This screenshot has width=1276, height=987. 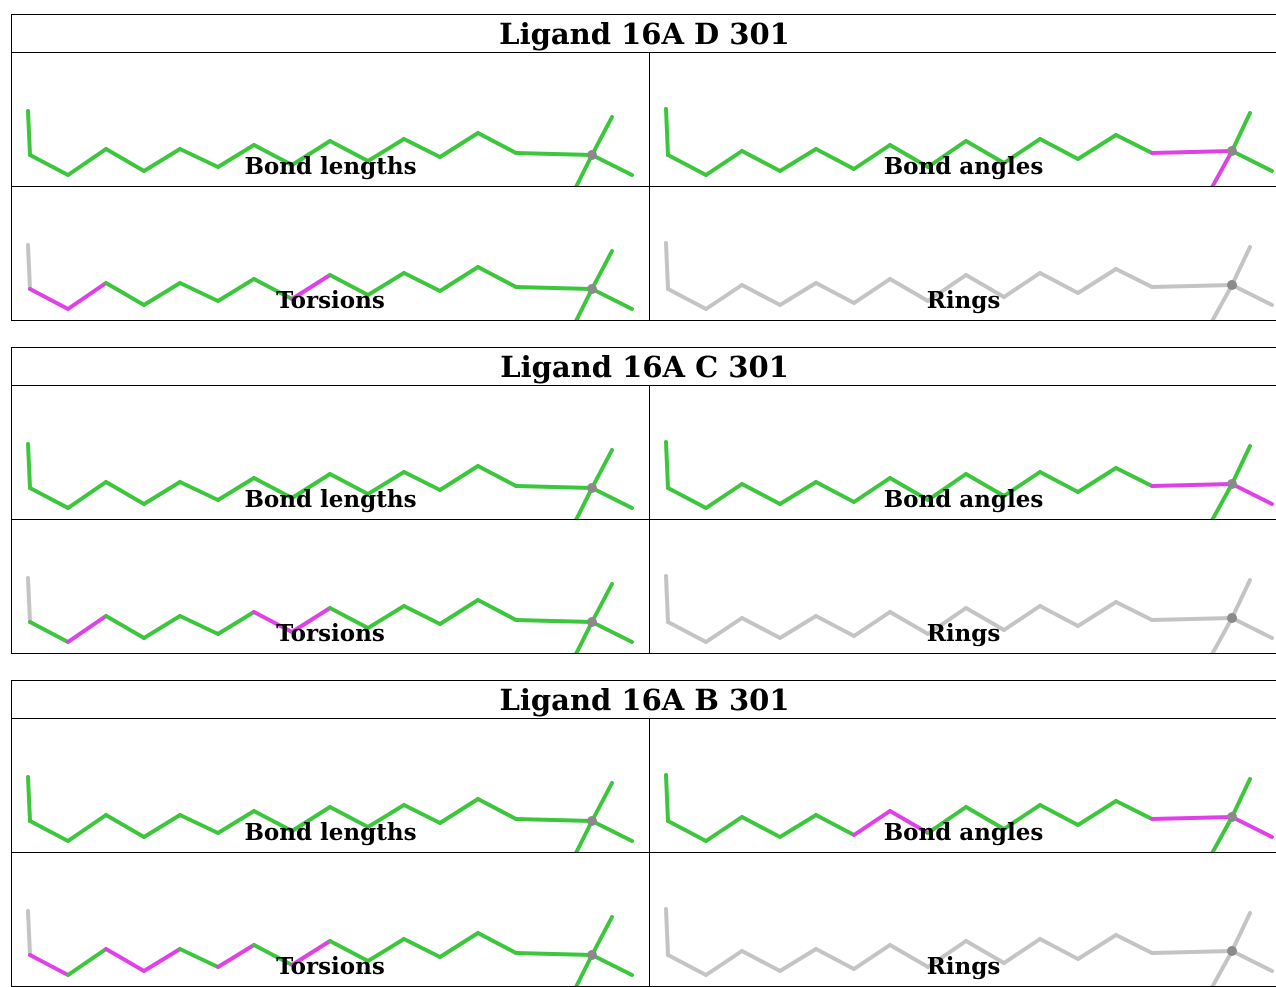 I want to click on ligand-title: Ligand 16A C 301, so click(x=644, y=367).